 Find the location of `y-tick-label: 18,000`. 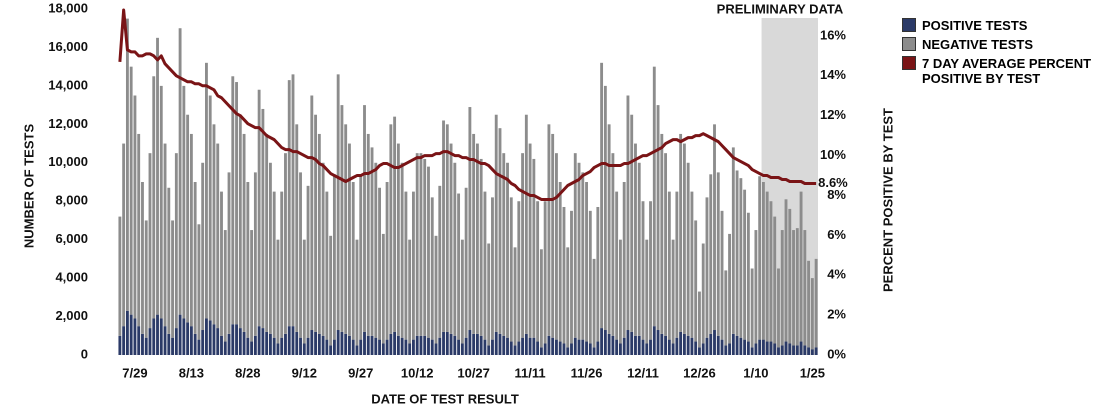

y-tick-label: 18,000 is located at coordinates (68, 7).